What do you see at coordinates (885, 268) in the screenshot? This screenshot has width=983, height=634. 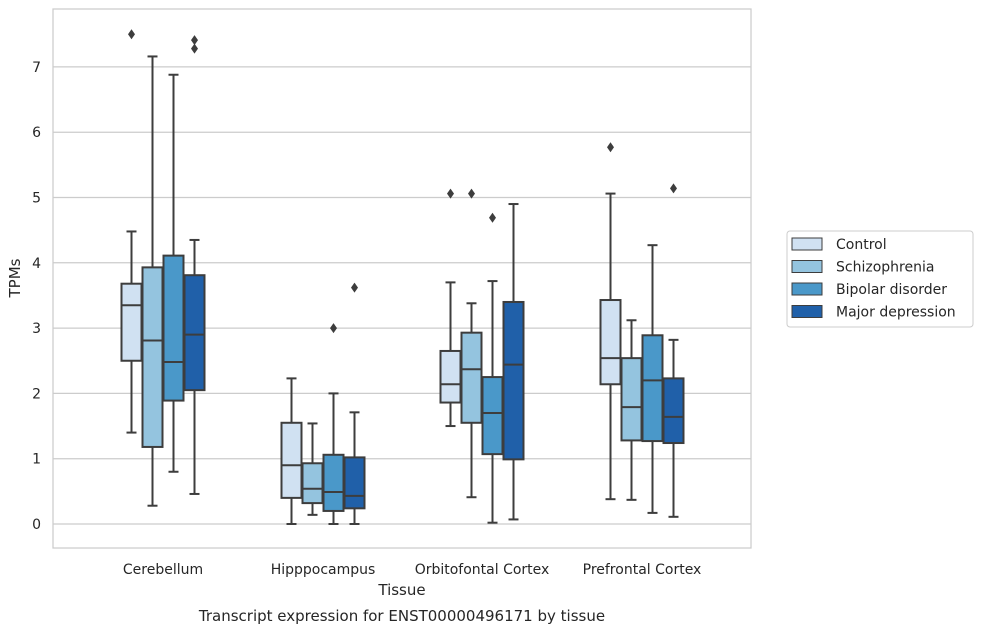 I see `legend-label: Schizophrenia` at bounding box center [885, 268].